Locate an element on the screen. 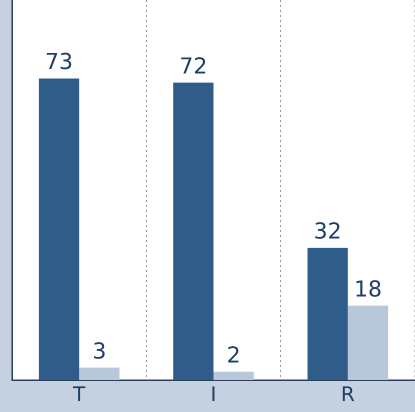 Image resolution: width=415 pixels, height=412 pixels. data-label: 18 is located at coordinates (368, 289).